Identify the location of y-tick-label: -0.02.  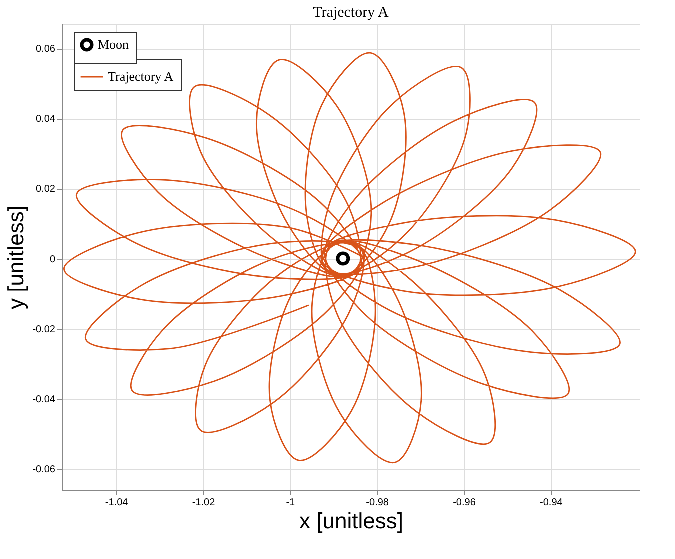
(44, 330).